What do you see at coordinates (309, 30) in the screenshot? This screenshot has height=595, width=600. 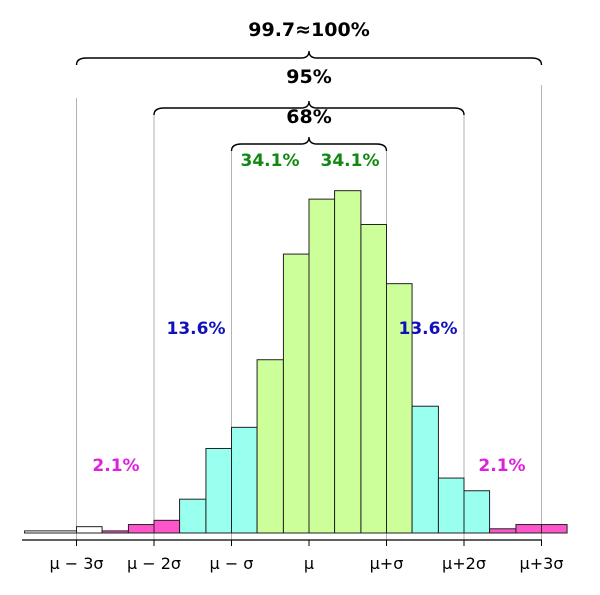 I see `brace-label: 99.7≈100%` at bounding box center [309, 30].